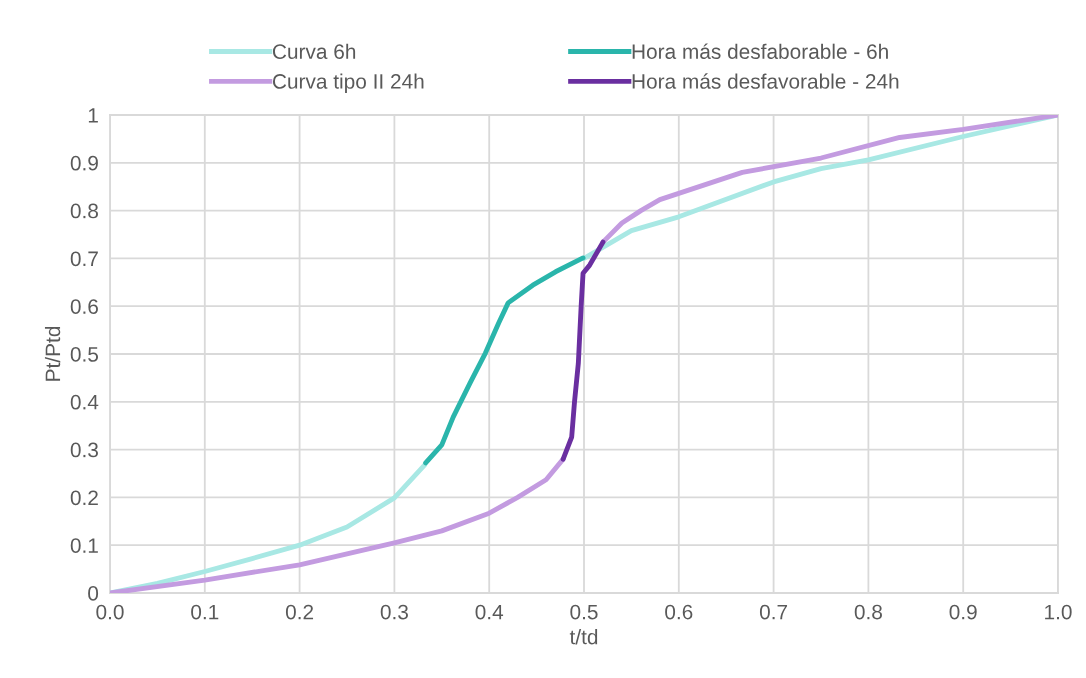 The image size is (1086, 678). I want to click on legend-label: Curva 6h, so click(314, 51).